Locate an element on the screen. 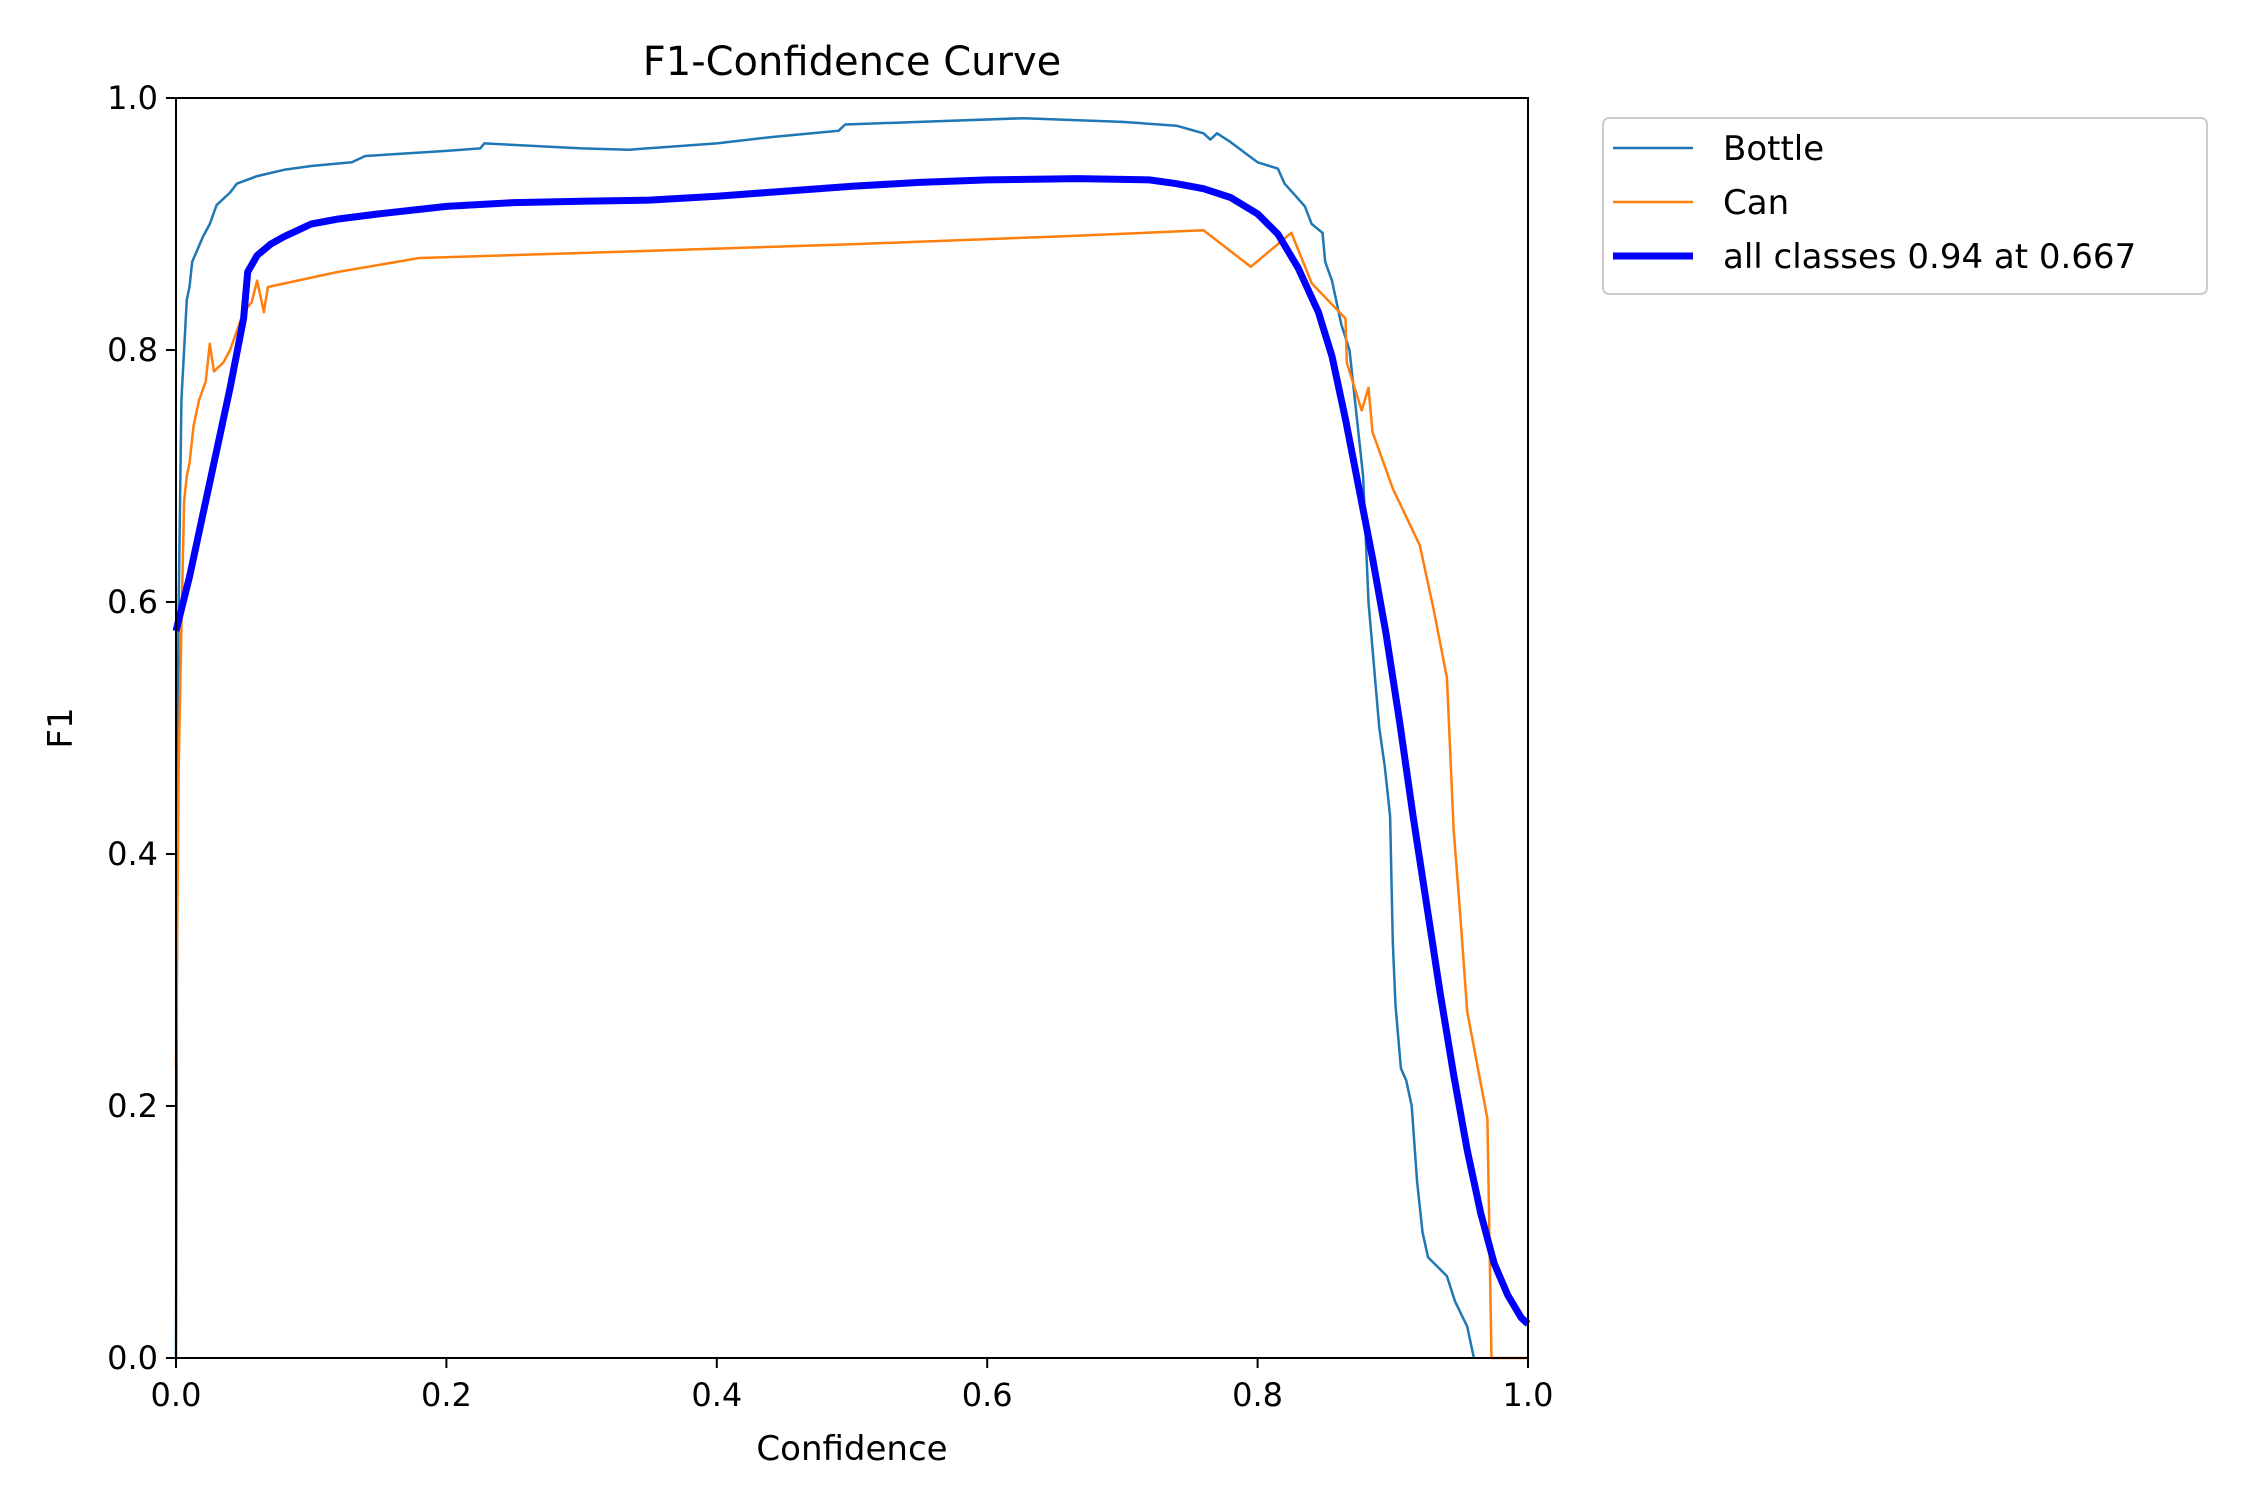 The height and width of the screenshot is (1500, 2250). y-tick-label: 0.6 is located at coordinates (132, 602).